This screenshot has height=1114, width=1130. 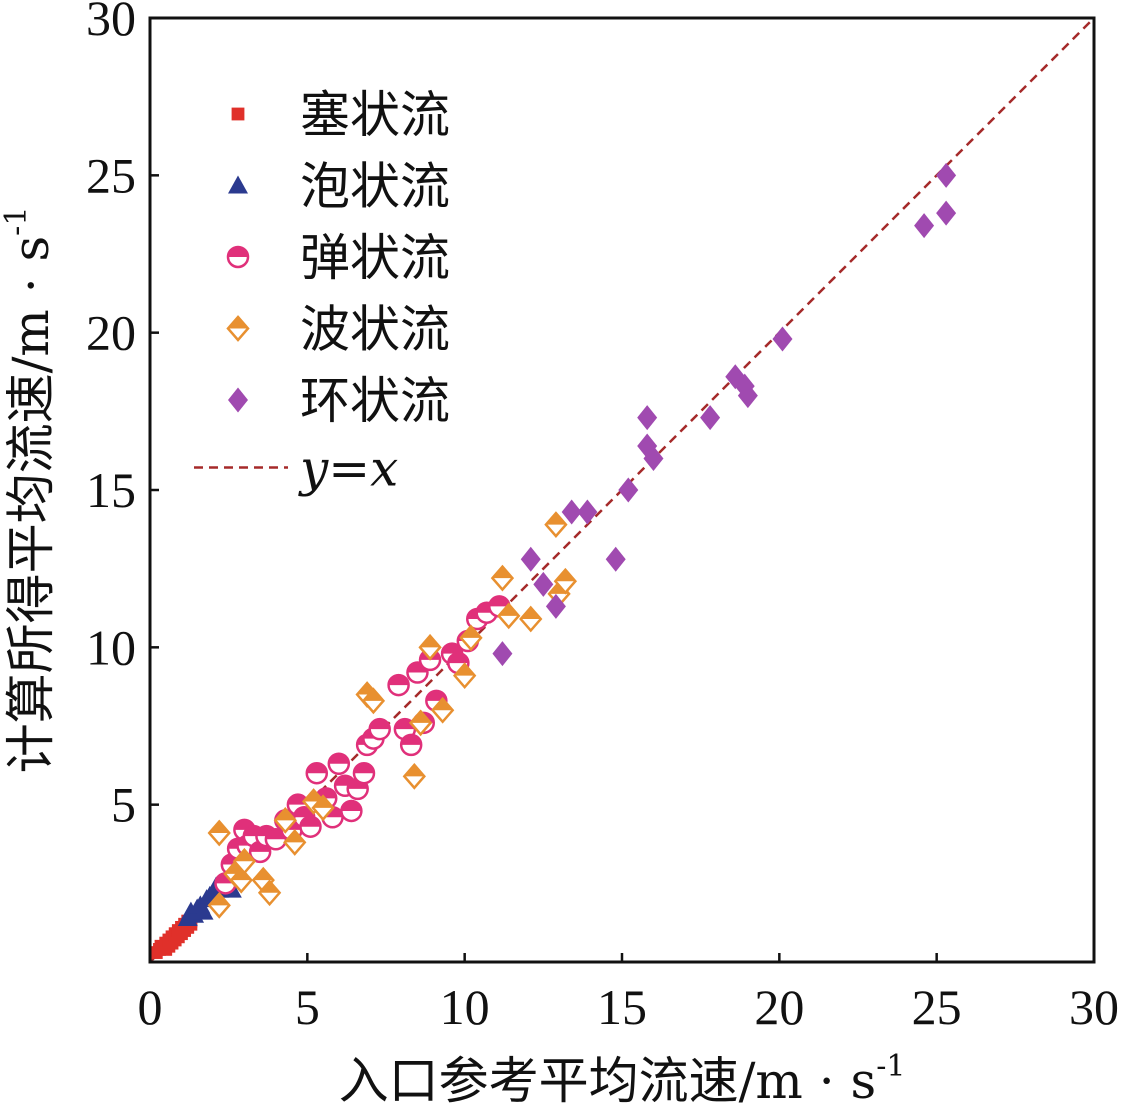 I want to click on y-tick-label: 10, so click(x=111, y=647).